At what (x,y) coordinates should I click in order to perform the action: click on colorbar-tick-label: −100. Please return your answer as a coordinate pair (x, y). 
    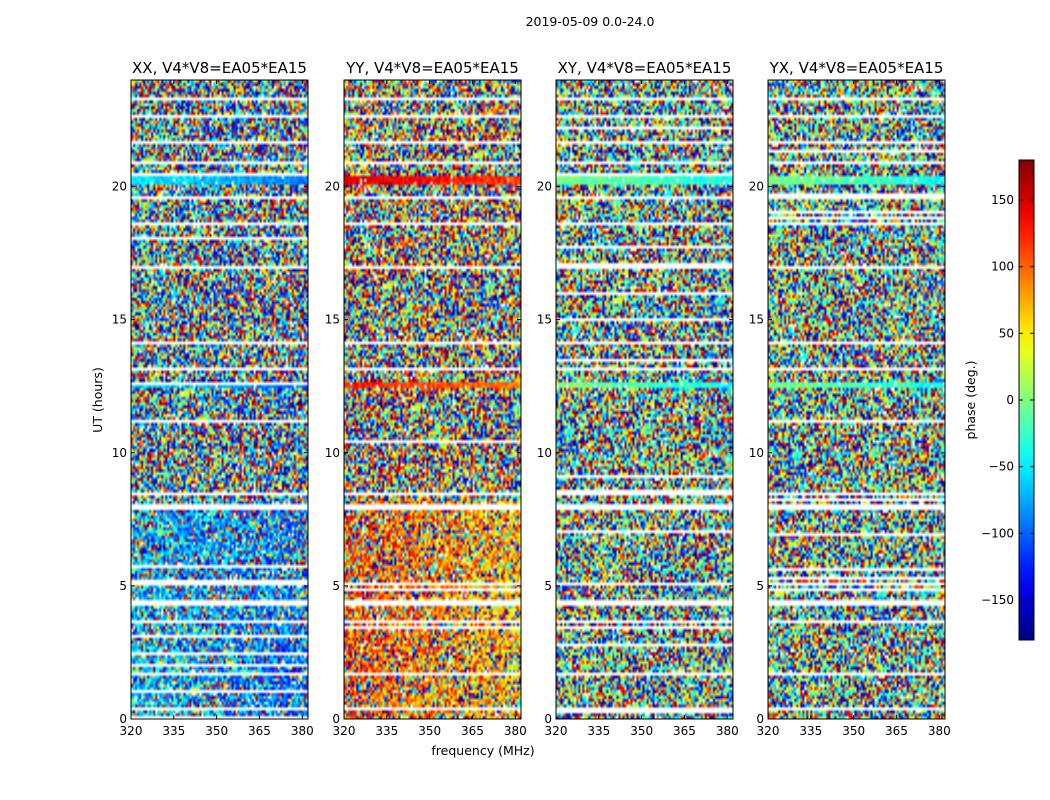
    Looking at the image, I should click on (997, 533).